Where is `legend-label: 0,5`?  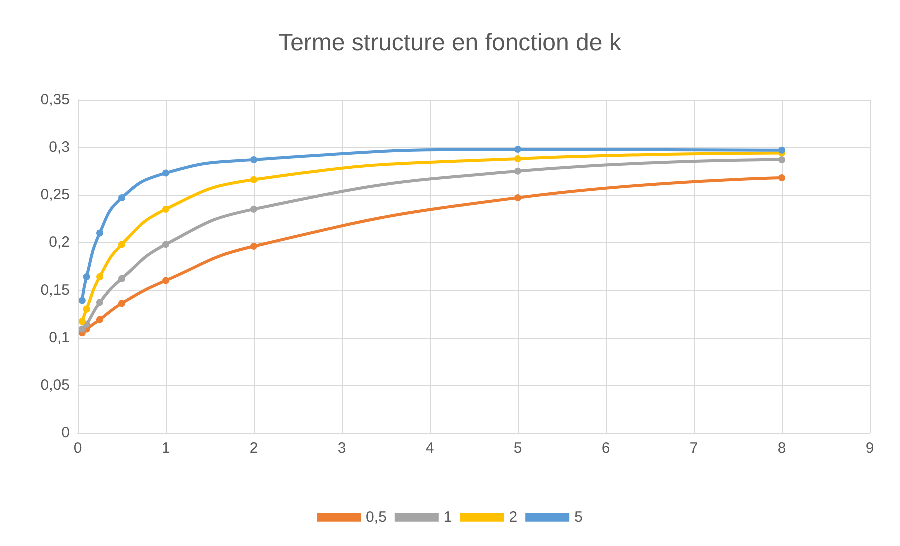 legend-label: 0,5 is located at coordinates (376, 517).